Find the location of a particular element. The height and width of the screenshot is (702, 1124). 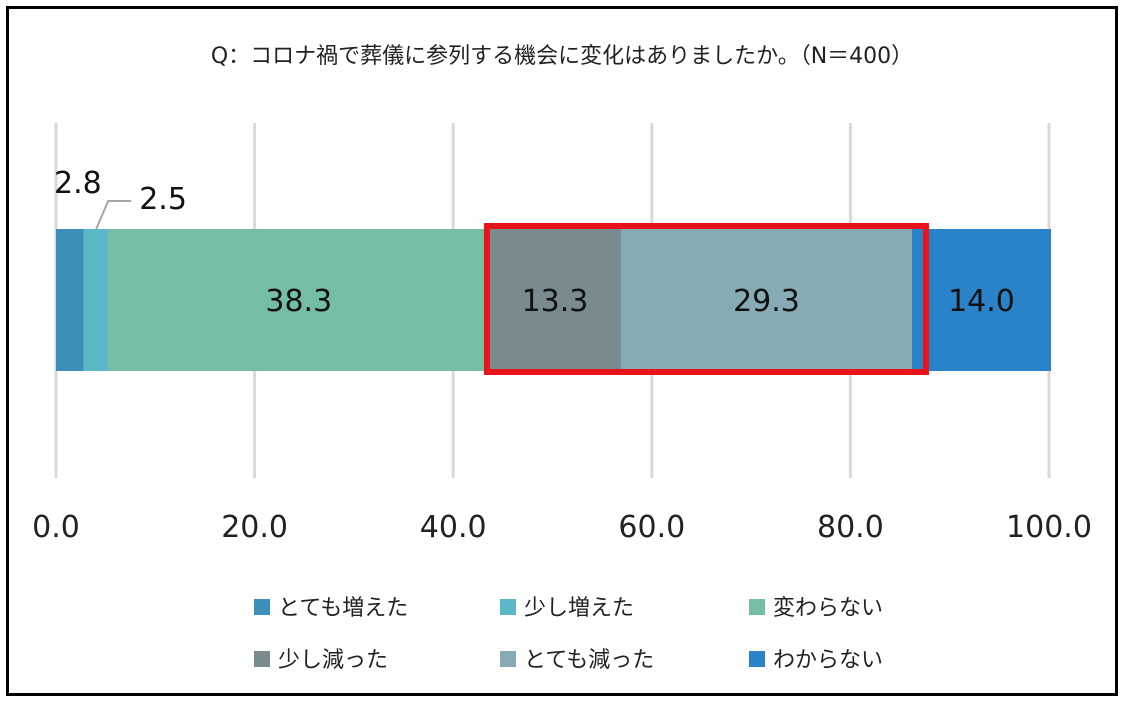

data-label: 29.3 is located at coordinates (766, 301).